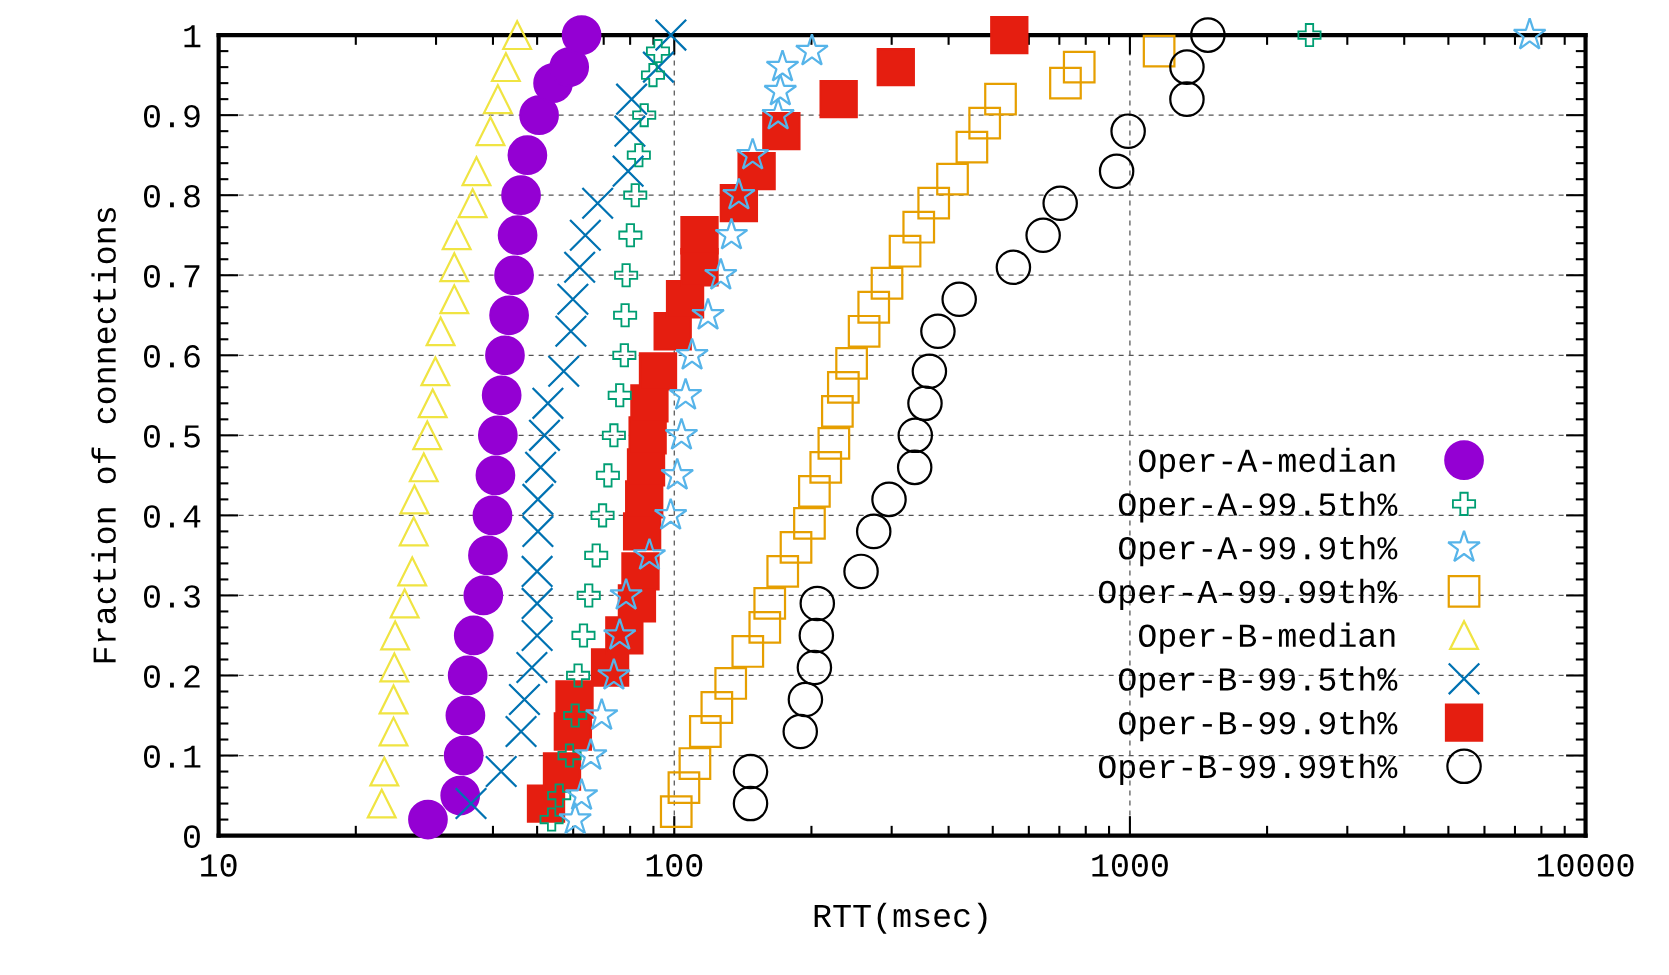 The width and height of the screenshot is (1669, 975). I want to click on x-axis-title: RTT(msec), so click(900, 918).